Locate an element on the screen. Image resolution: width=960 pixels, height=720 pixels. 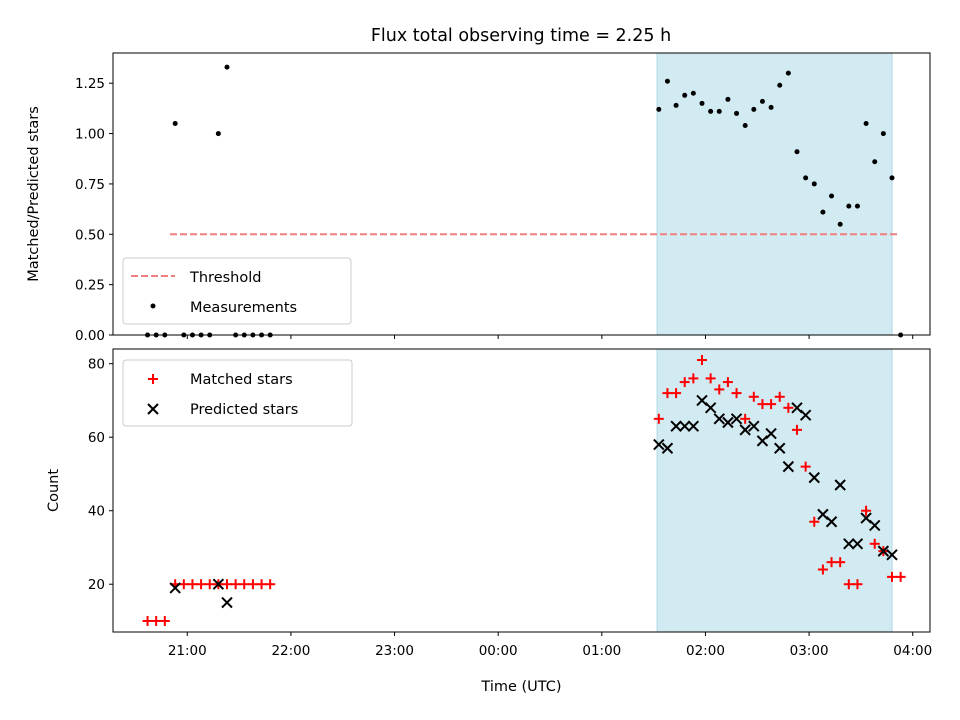
legend-matched-swatch is located at coordinates (153, 379).